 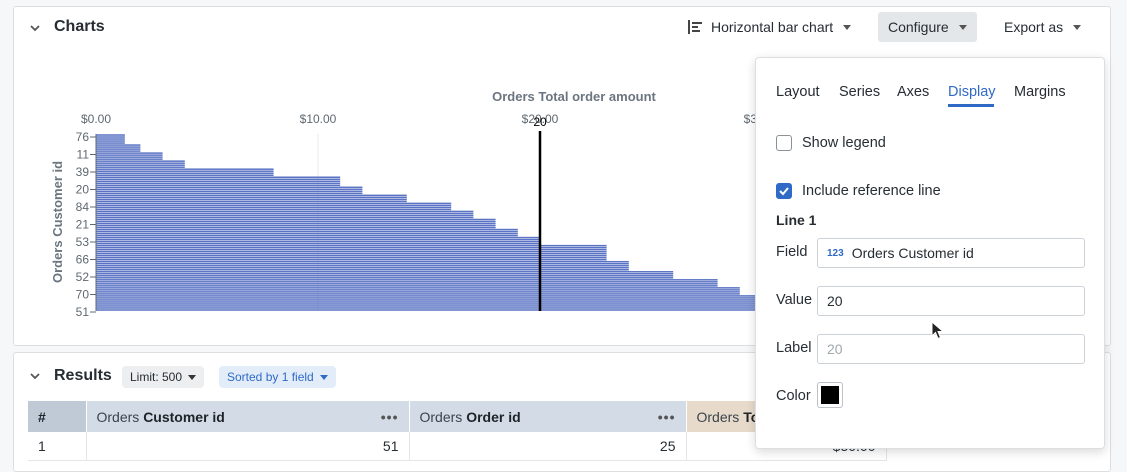 I want to click on include-reference-line-checkbox: Include reference line, so click(x=858, y=191).